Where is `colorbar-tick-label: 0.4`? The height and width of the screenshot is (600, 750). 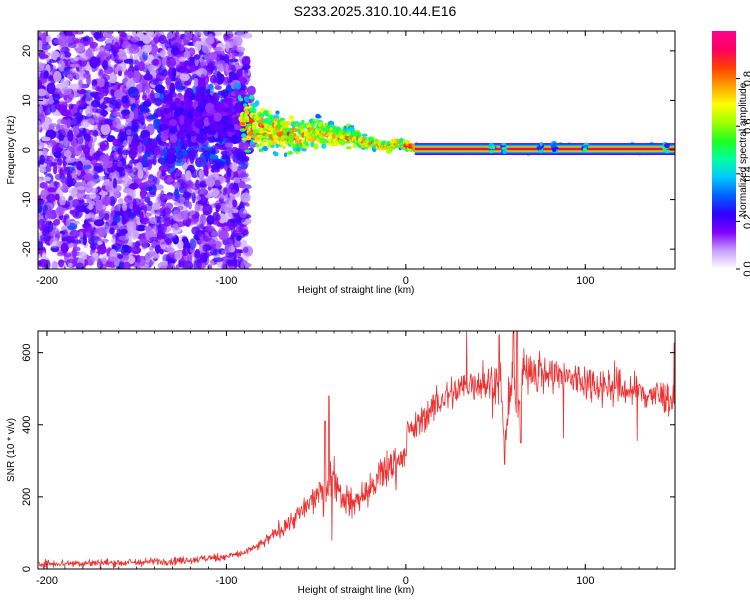
colorbar-tick-label: 0.4 is located at coordinates (746, 173).